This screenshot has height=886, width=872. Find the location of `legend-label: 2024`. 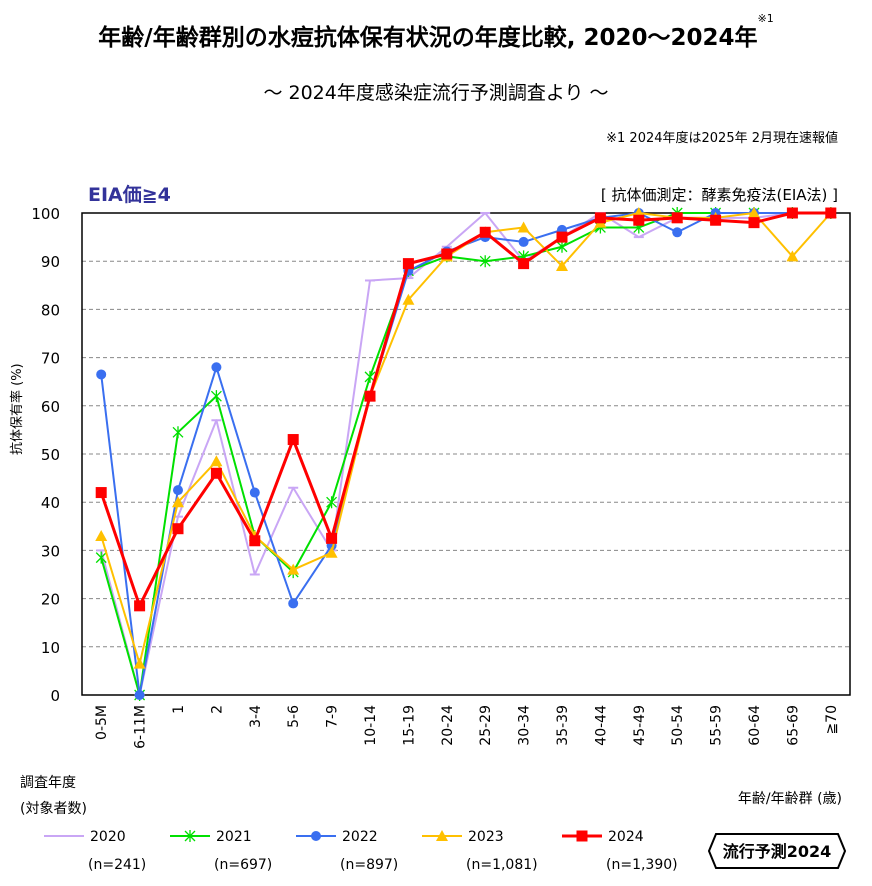

legend-label: 2024 is located at coordinates (626, 837).